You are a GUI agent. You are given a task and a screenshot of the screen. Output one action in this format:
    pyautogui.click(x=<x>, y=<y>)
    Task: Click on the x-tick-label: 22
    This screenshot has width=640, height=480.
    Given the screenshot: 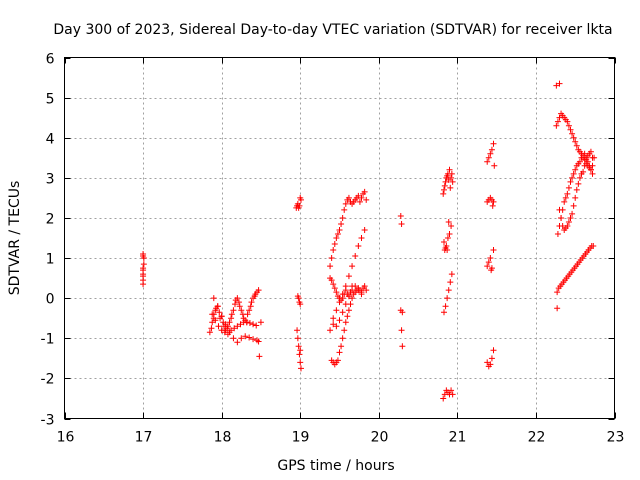 What is the action you would take?
    pyautogui.click(x=537, y=438)
    